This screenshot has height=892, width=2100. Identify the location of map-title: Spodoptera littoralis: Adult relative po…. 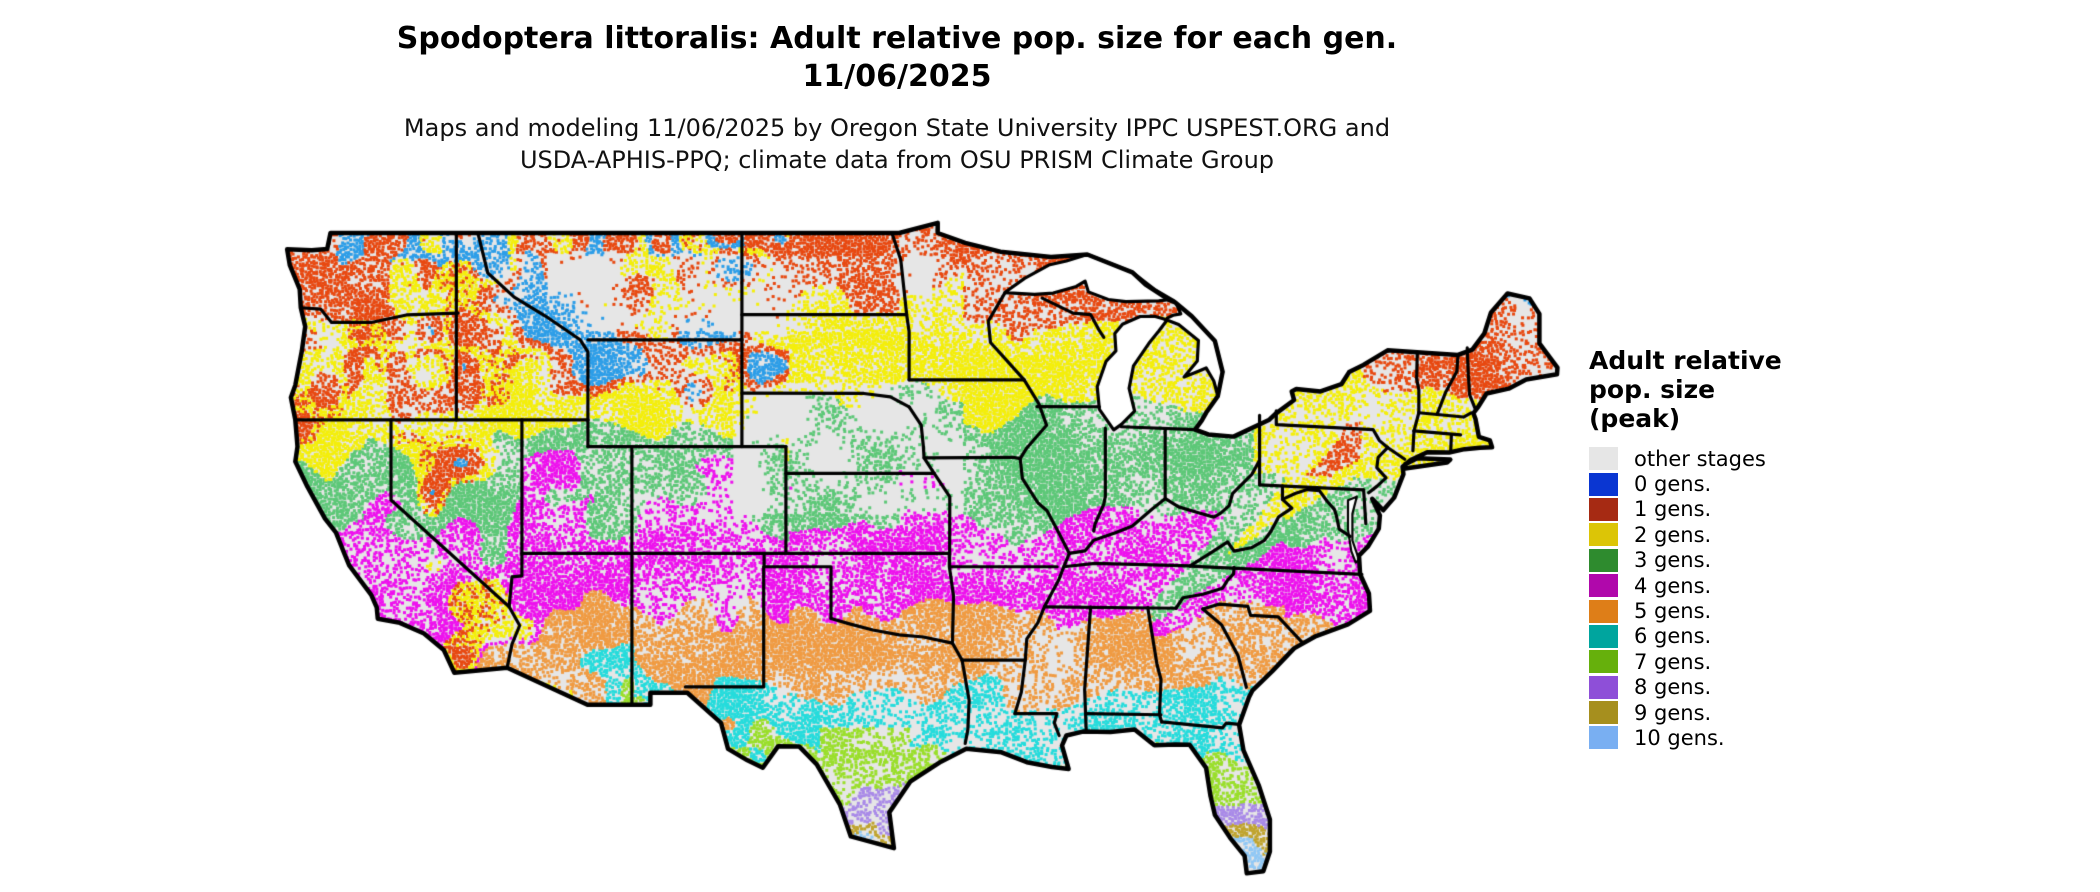
(897, 58).